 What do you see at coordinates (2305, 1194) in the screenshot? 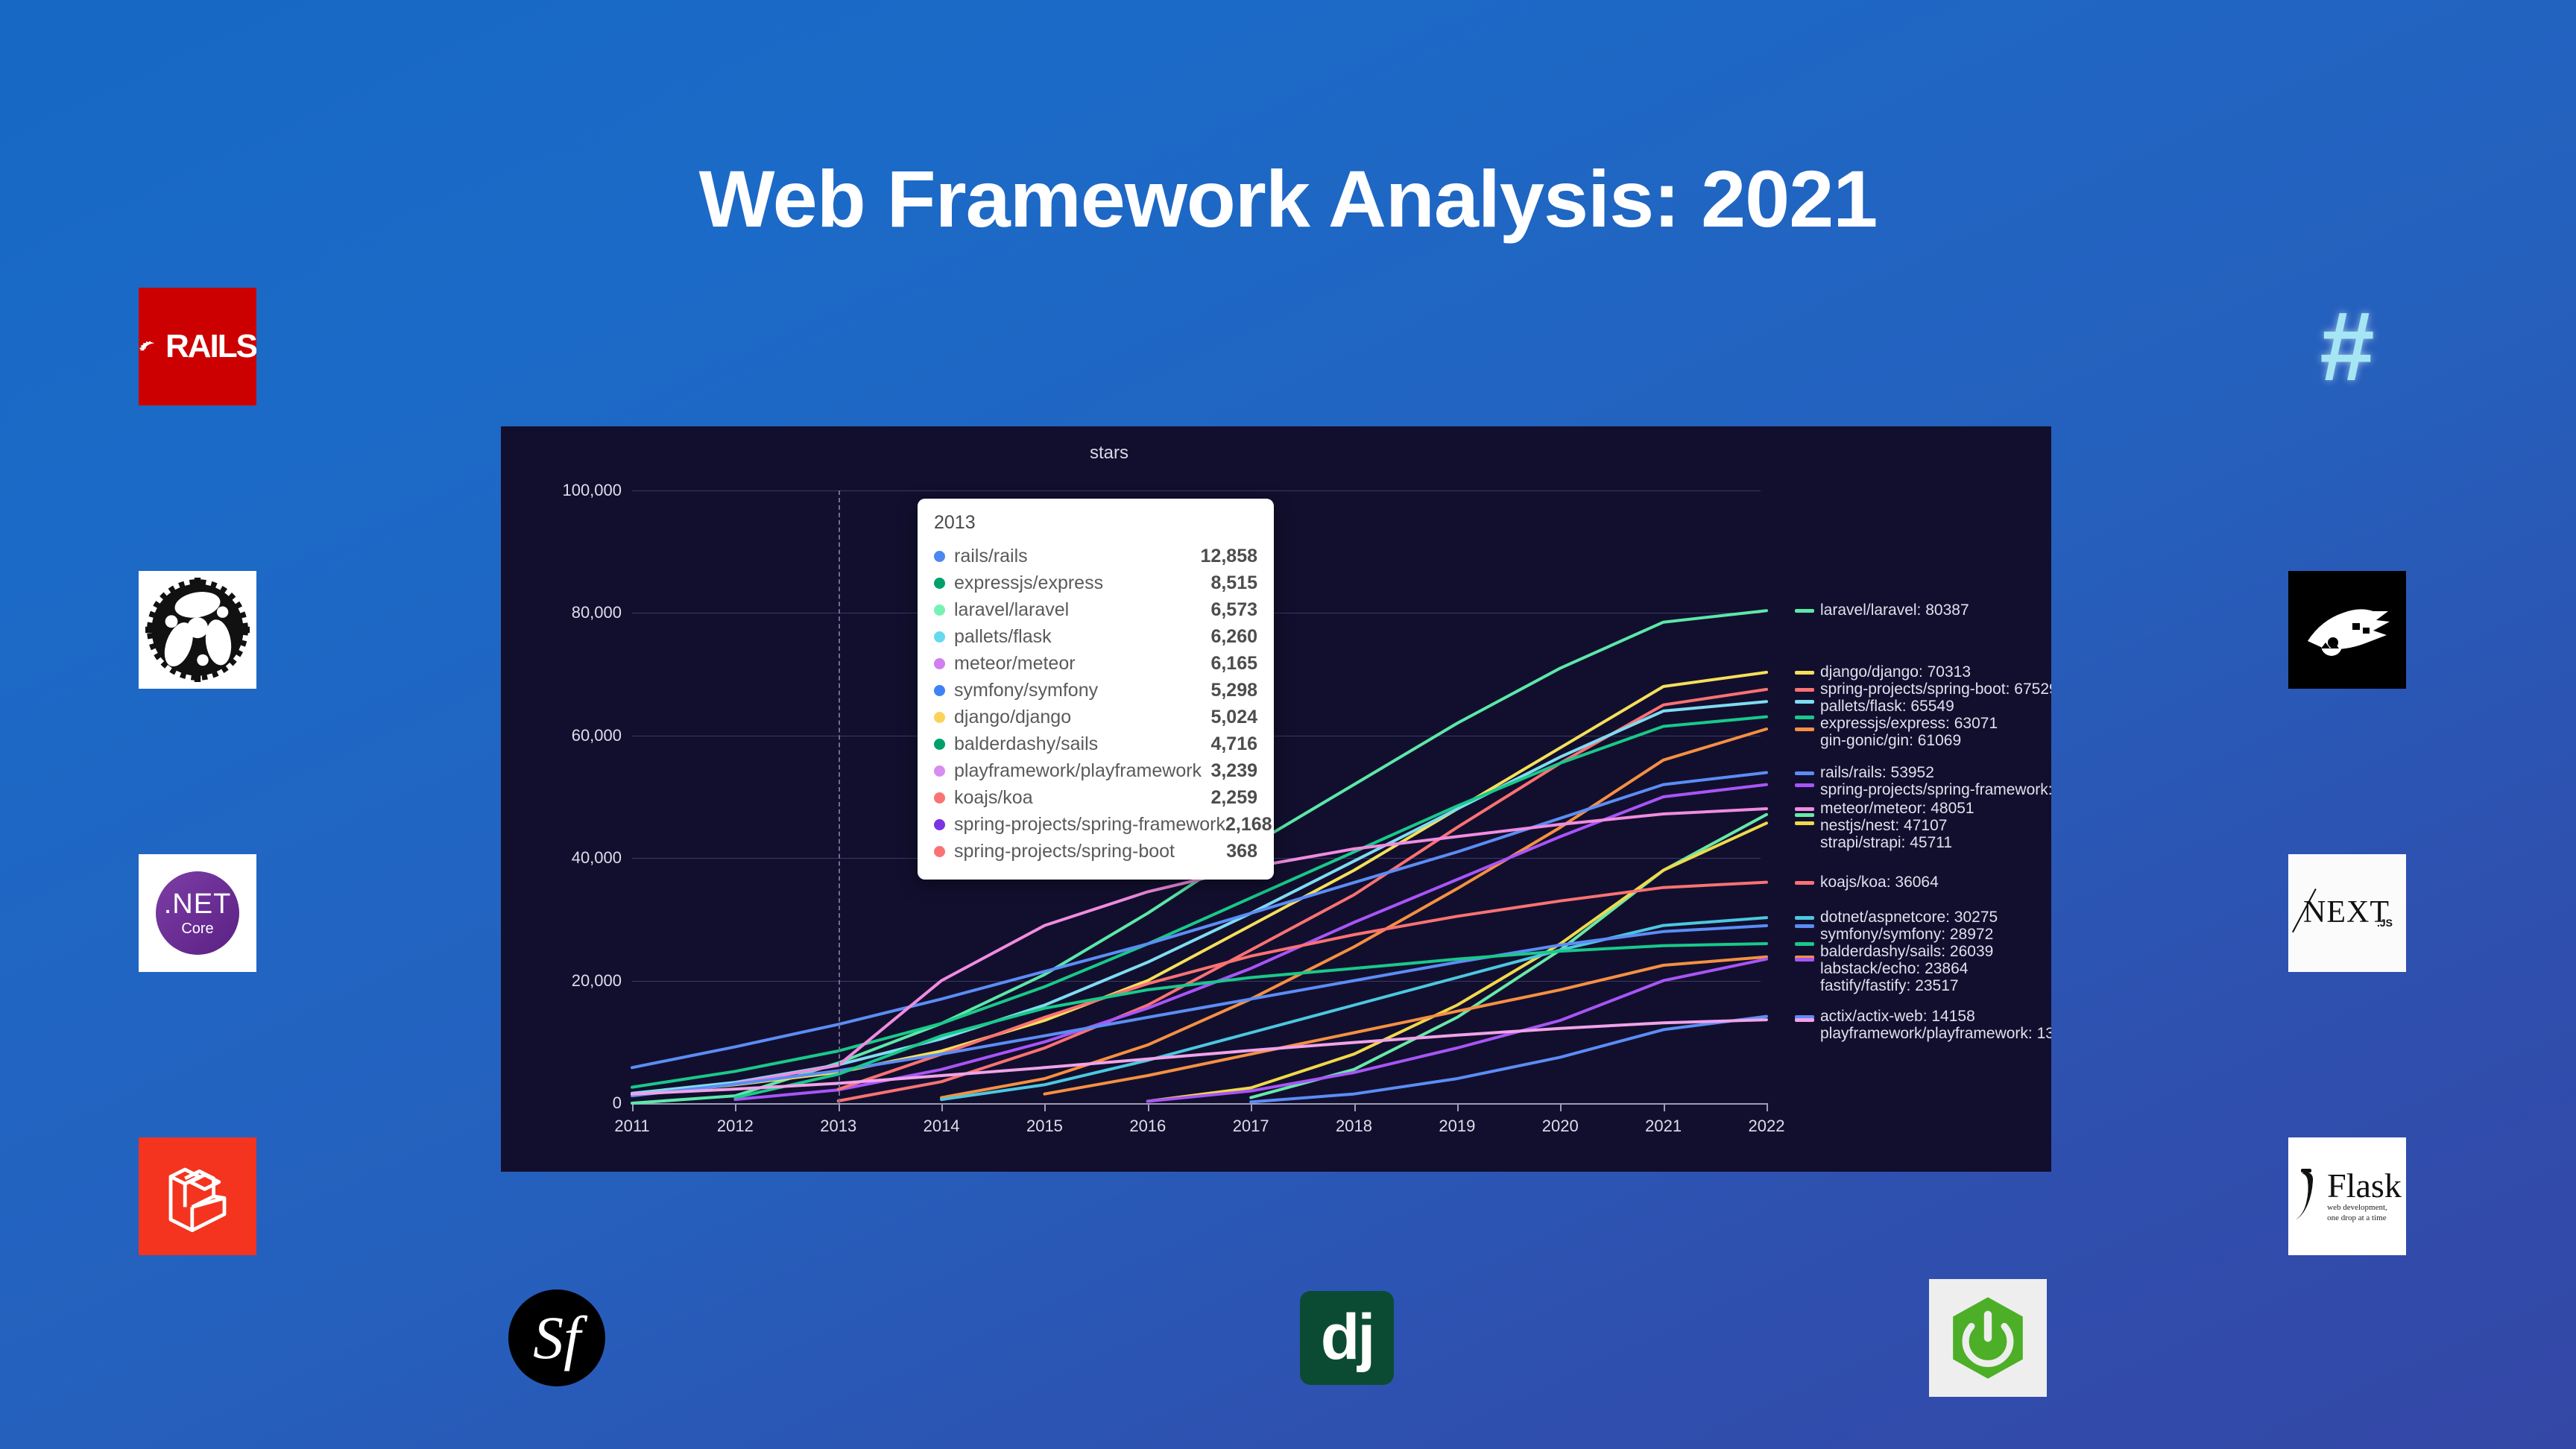
I see `flask-horn-icon` at bounding box center [2305, 1194].